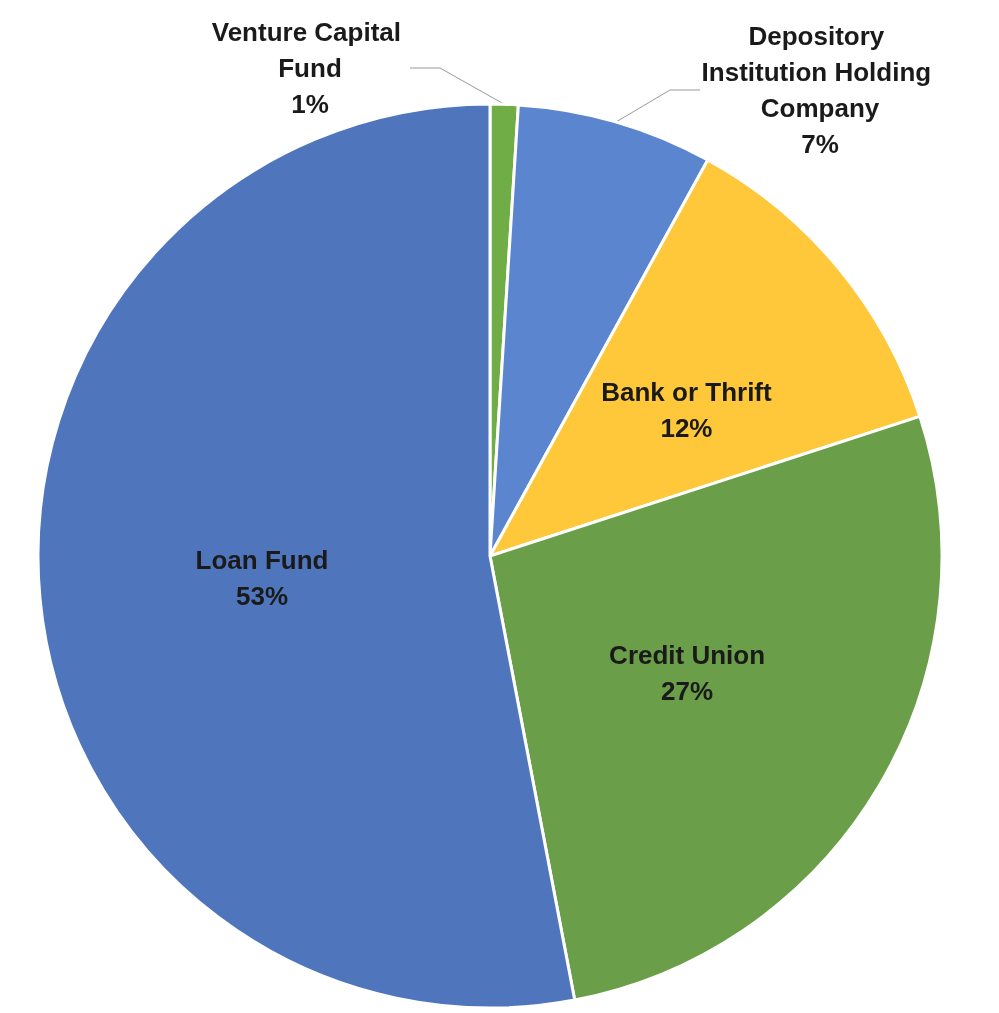  I want to click on data-label: 53%, so click(262, 595).